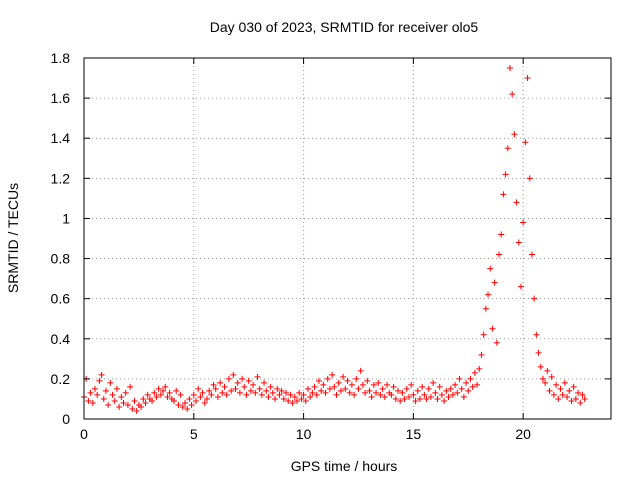 The image size is (640, 480). Describe the element at coordinates (66, 218) in the screenshot. I see `y-tick-label: 1` at that location.